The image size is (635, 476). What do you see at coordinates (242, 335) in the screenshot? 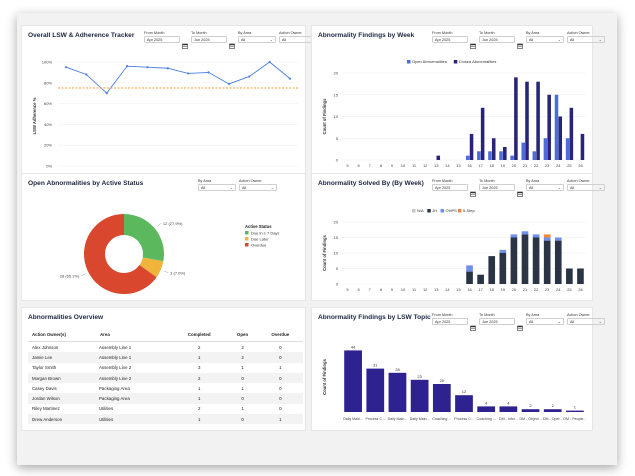
I see `column-header: Open` at bounding box center [242, 335].